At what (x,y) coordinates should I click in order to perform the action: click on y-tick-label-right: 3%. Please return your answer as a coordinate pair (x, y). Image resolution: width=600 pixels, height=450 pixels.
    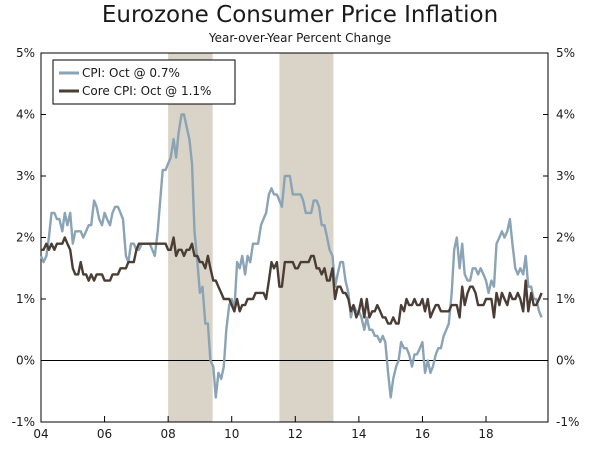
    Looking at the image, I should click on (565, 176).